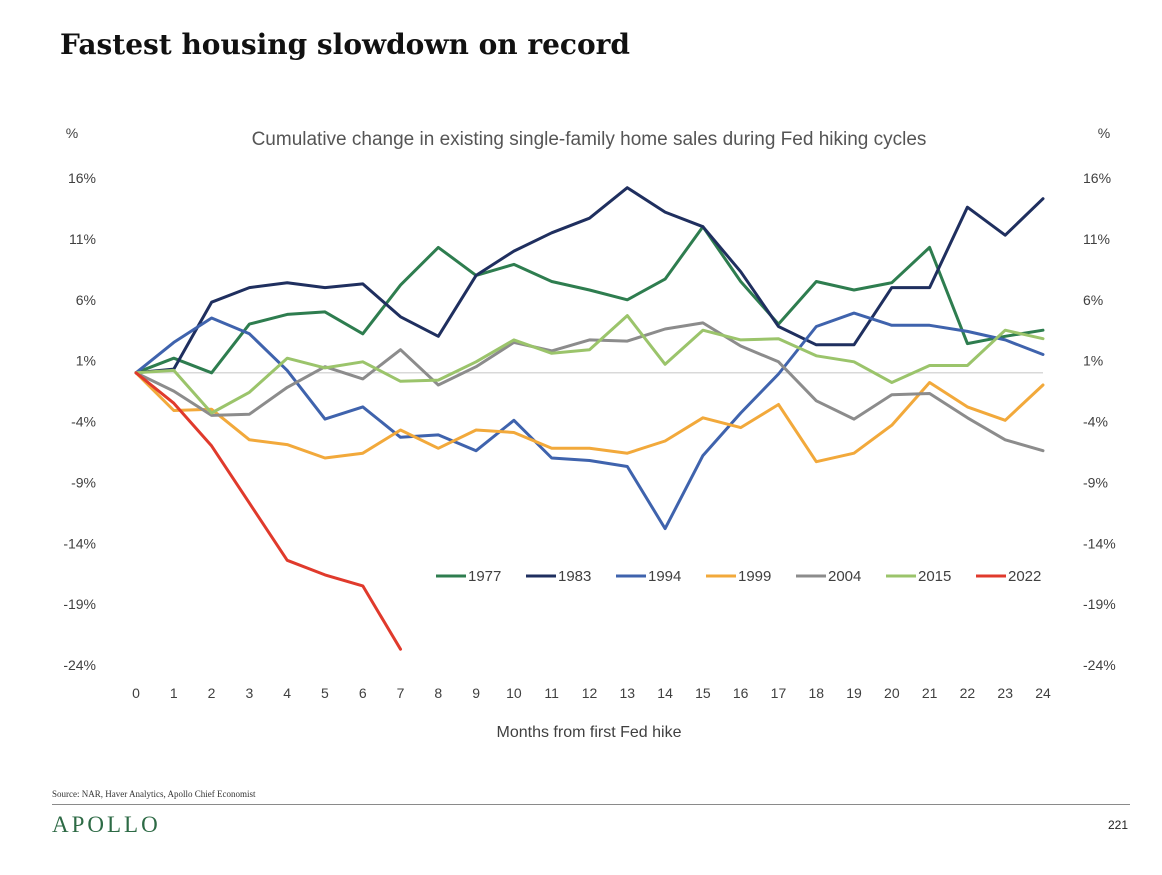  What do you see at coordinates (589, 300) in the screenshot?
I see `series-line-1977` at bounding box center [589, 300].